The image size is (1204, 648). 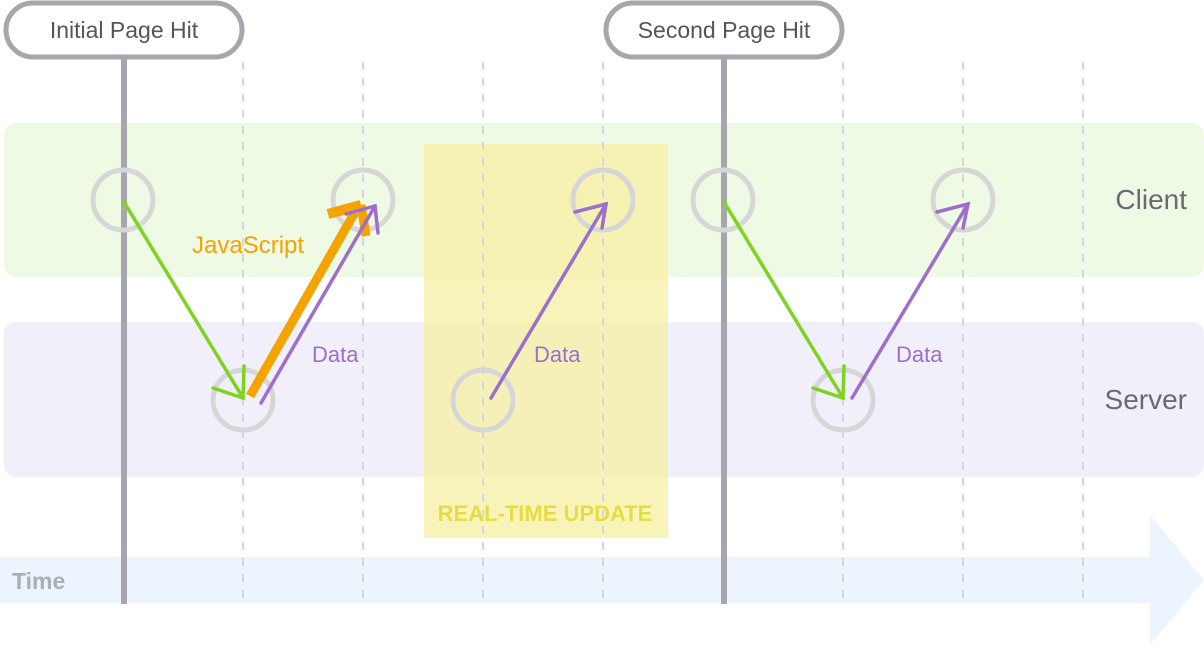 I want to click on initial-hit-pill: Initial Page Hit, so click(x=124, y=30).